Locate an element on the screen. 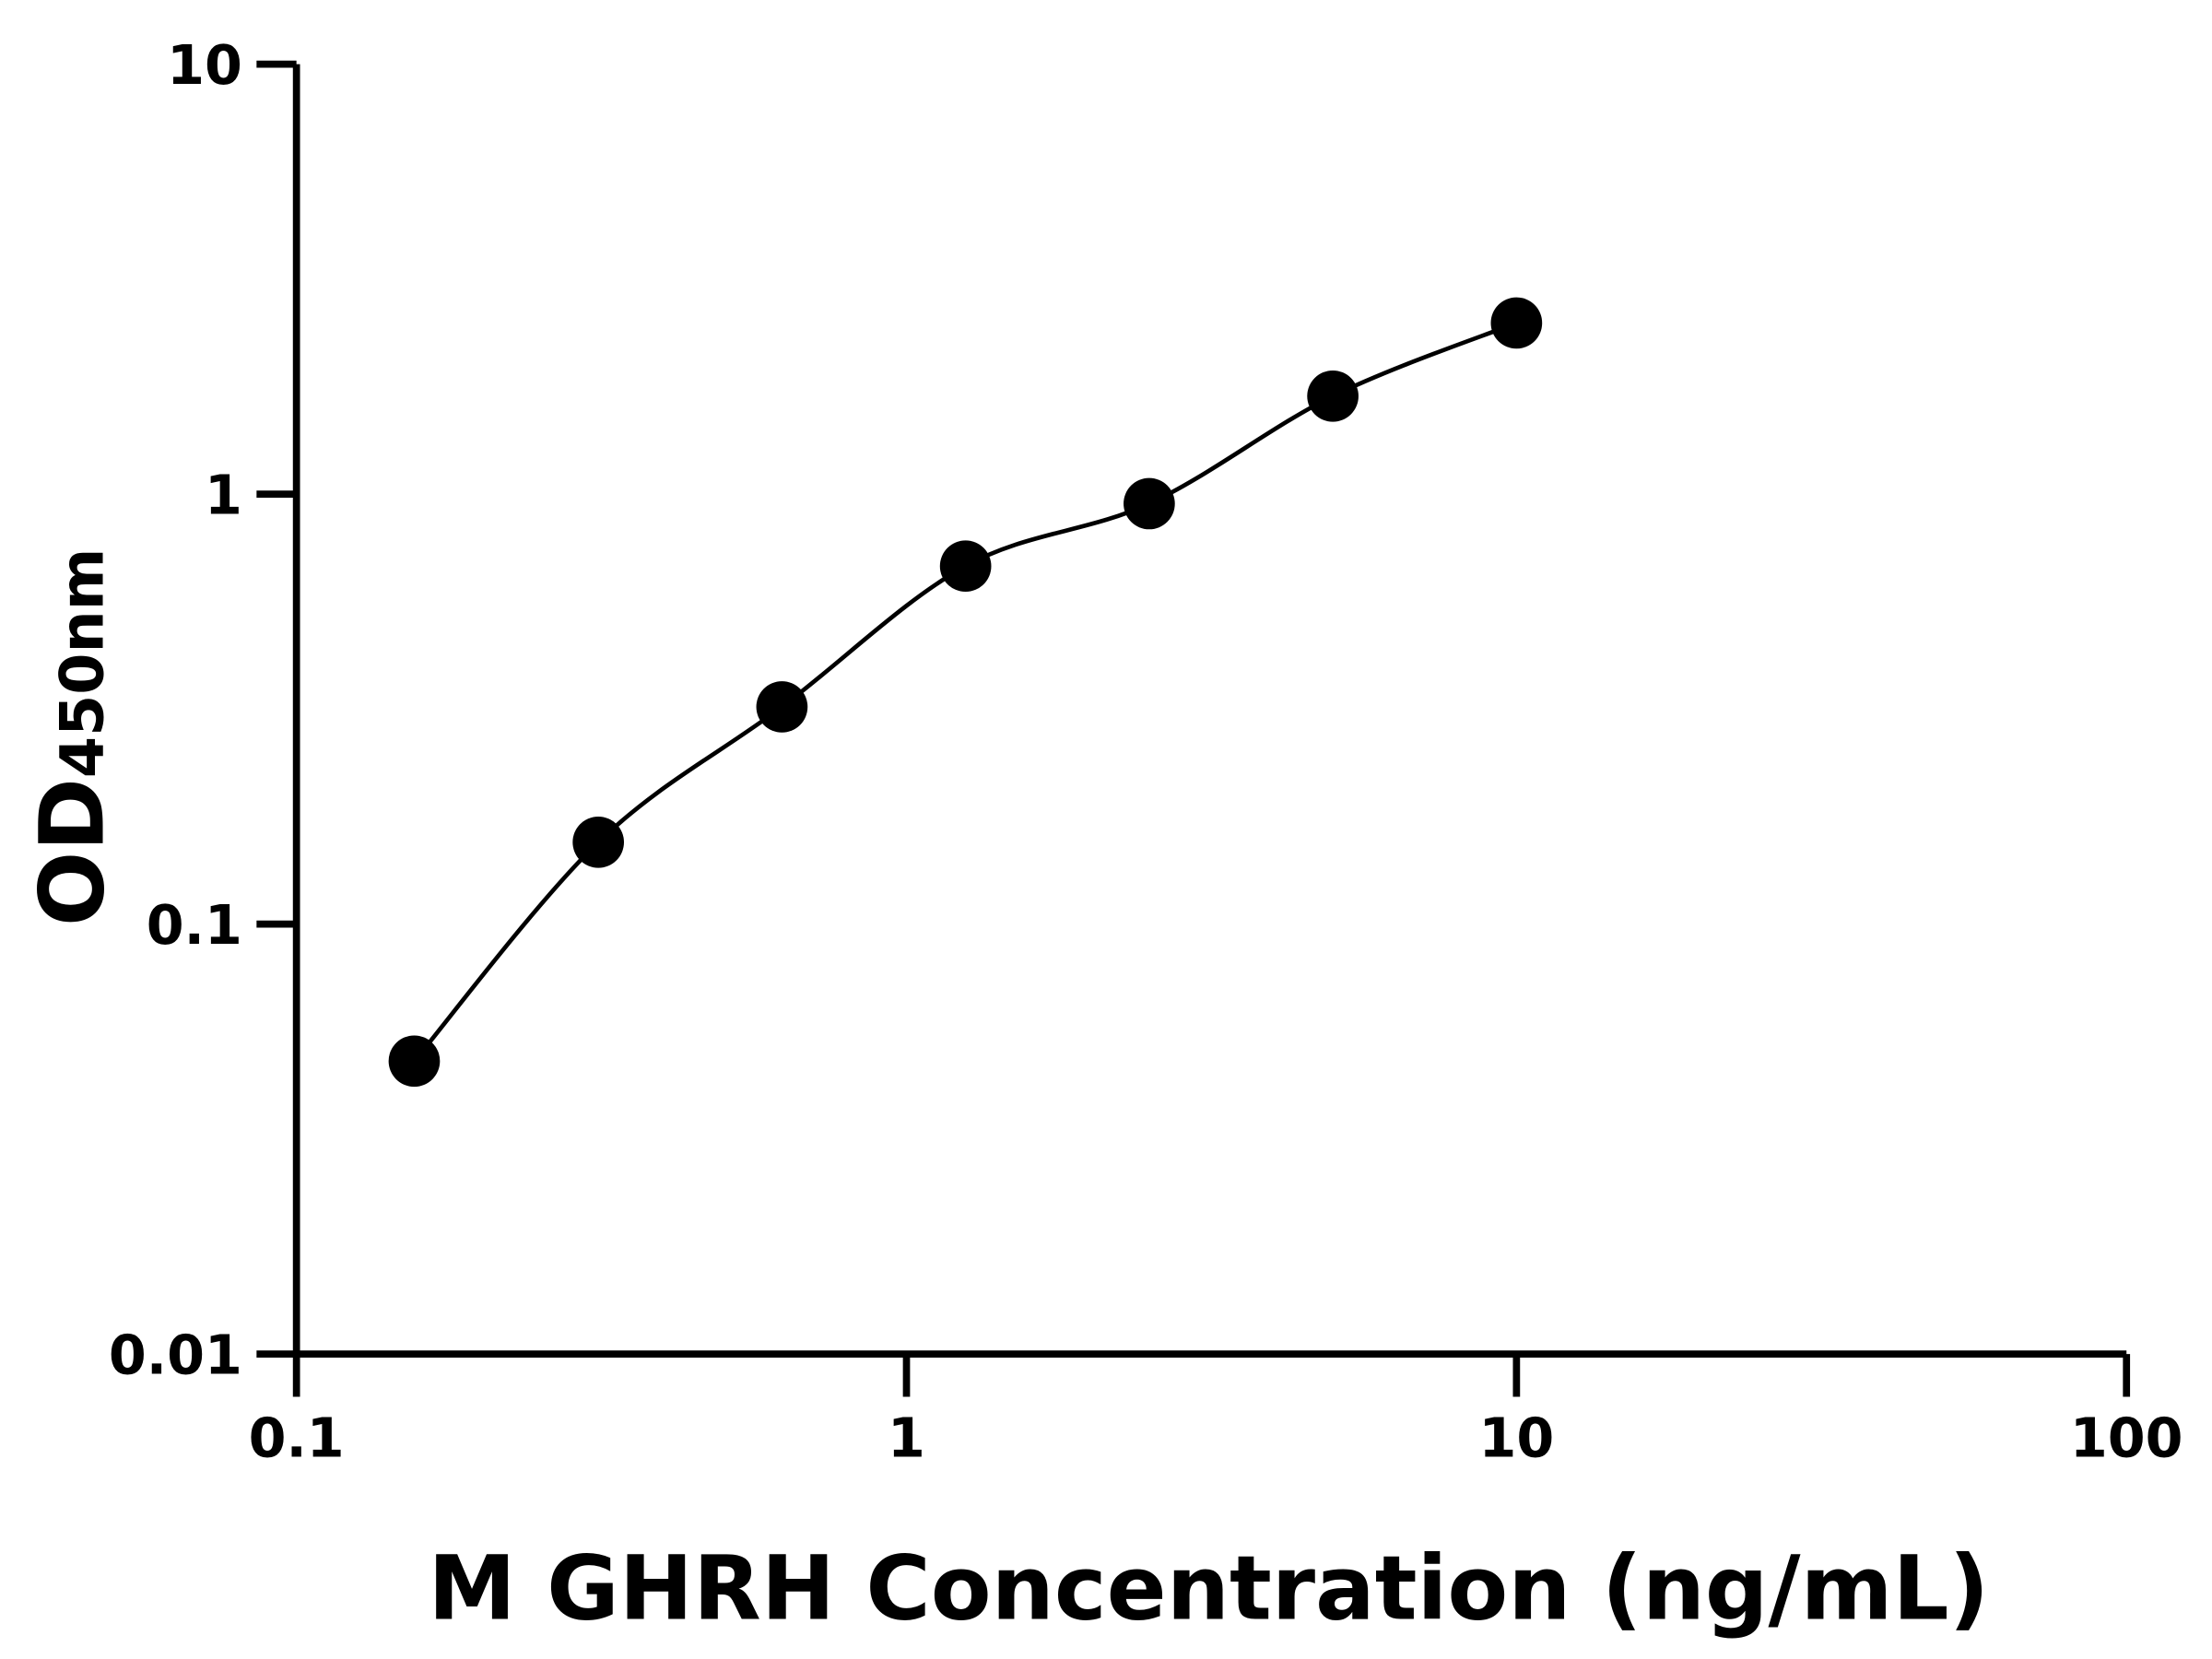 The height and width of the screenshot is (1659, 2212). y-tick-label: 1 is located at coordinates (223, 495).